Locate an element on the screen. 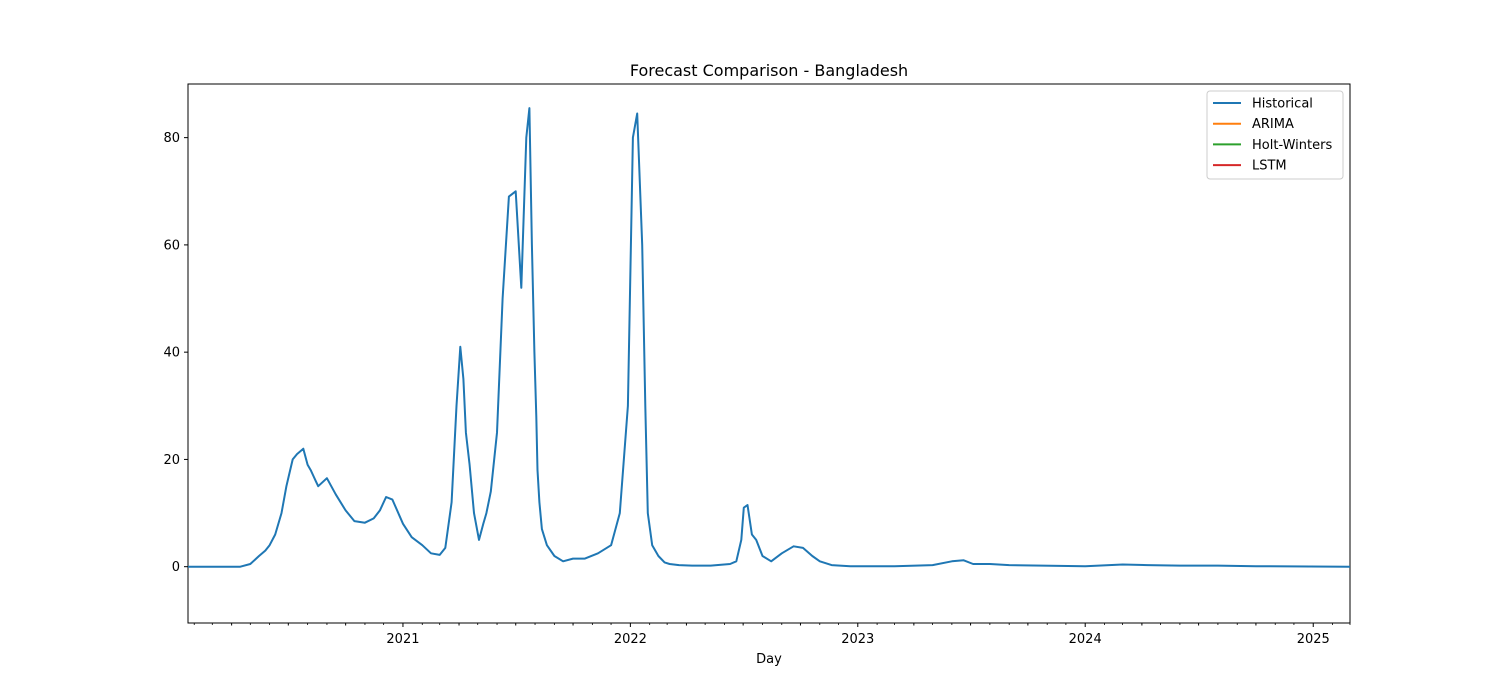 This screenshot has width=1500, height=700. legend-box is located at coordinates (1275, 135).